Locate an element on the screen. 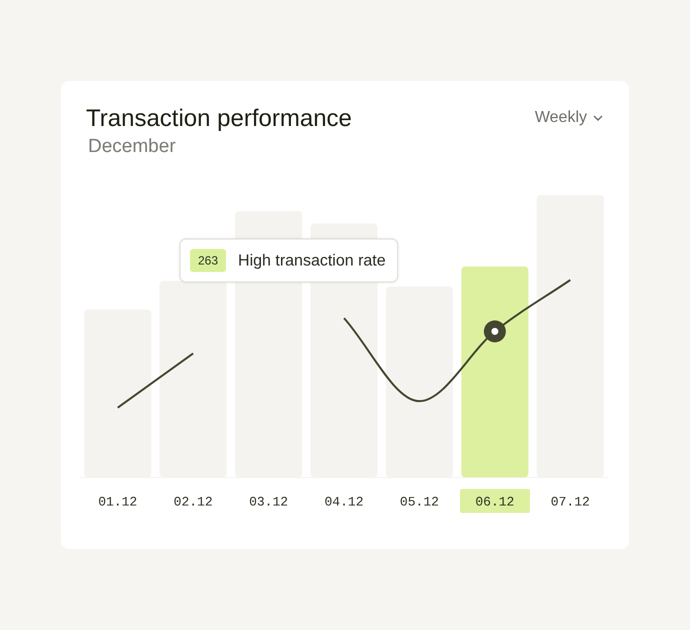 The image size is (690, 630). chart-subtitle: December is located at coordinates (132, 147).